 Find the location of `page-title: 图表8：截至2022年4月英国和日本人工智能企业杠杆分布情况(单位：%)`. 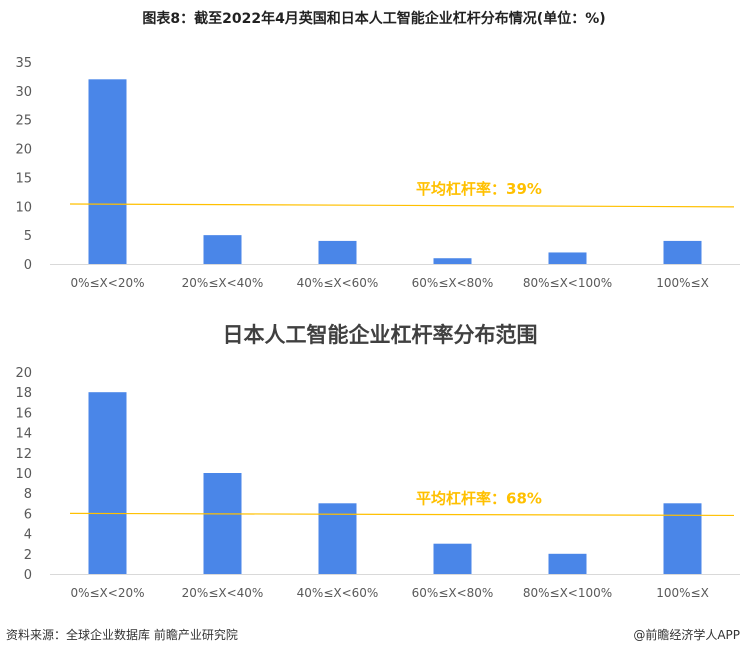

page-title: 图表8：截至2022年4月英国和日本人工智能企业杠杆分布情况(单位：%) is located at coordinates (374, 19).